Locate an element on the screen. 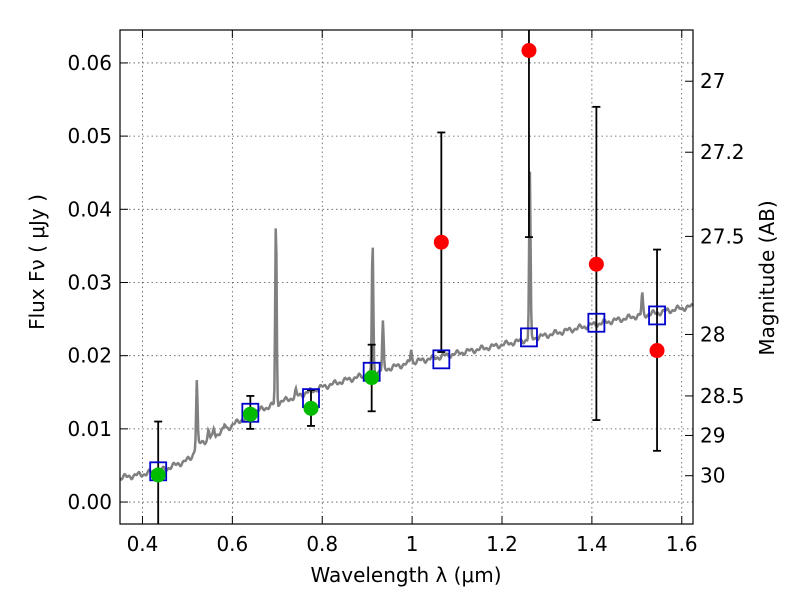 The image size is (800, 600). y2-tick-label: 27.2 is located at coordinates (722, 152).